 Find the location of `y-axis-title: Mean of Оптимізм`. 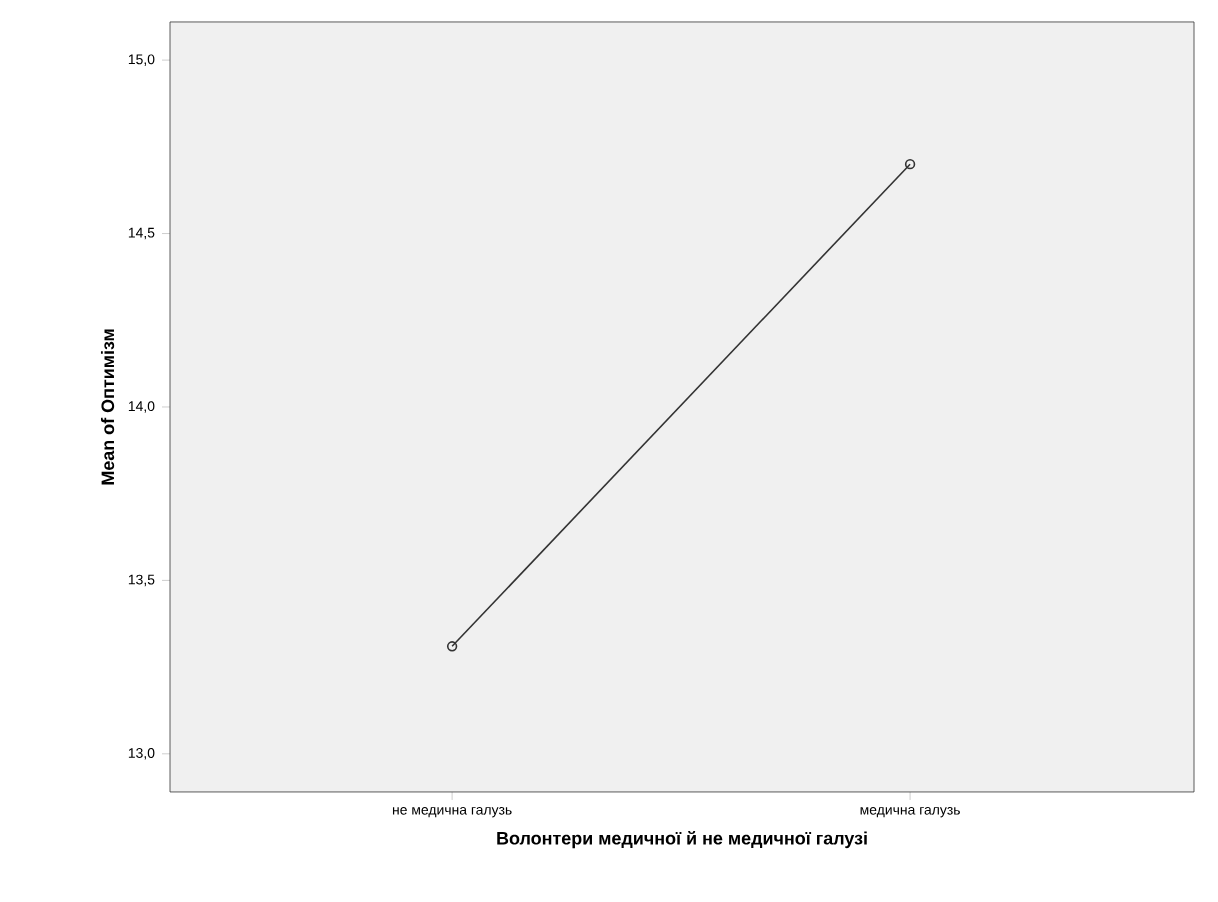

y-axis-title: Mean of Оптимізм is located at coordinates (107, 407).